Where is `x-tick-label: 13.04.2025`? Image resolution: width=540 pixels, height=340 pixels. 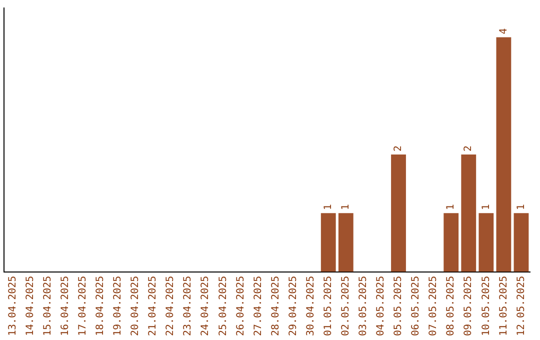
x-tick-label: 13.04.2025 is located at coordinates (12, 306).